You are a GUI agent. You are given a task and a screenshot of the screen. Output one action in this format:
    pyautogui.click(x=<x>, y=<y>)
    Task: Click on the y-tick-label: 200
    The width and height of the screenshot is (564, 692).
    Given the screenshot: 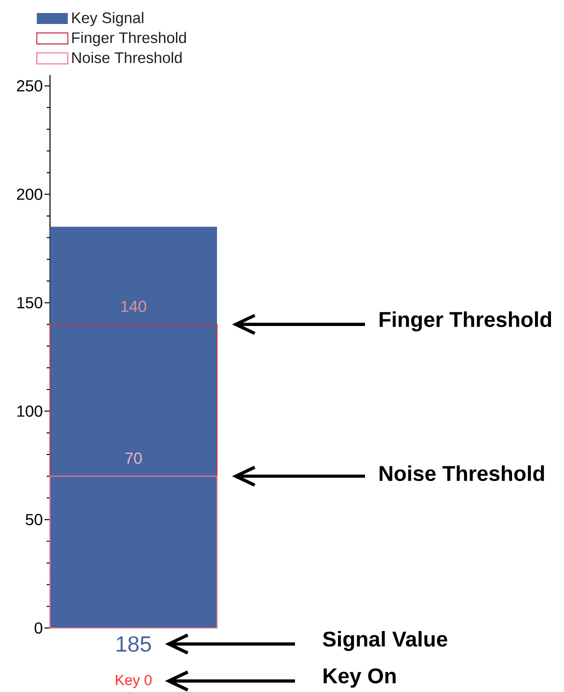 What is the action you would take?
    pyautogui.click(x=29, y=194)
    